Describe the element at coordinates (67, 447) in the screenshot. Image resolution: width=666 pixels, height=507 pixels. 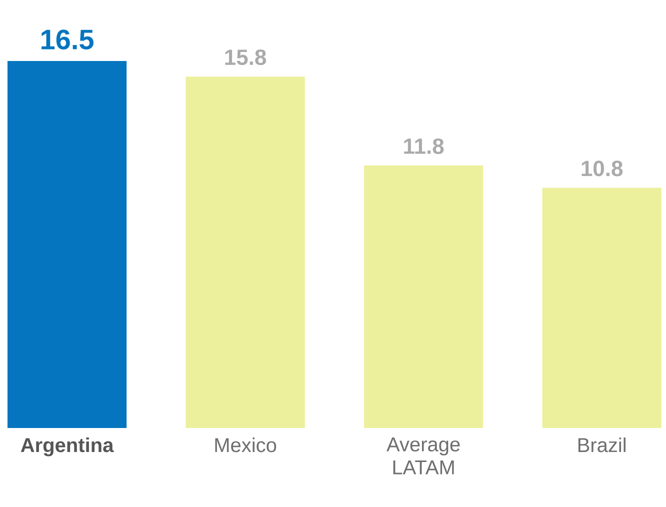
I see `x-tick-label: Argentina` at that location.